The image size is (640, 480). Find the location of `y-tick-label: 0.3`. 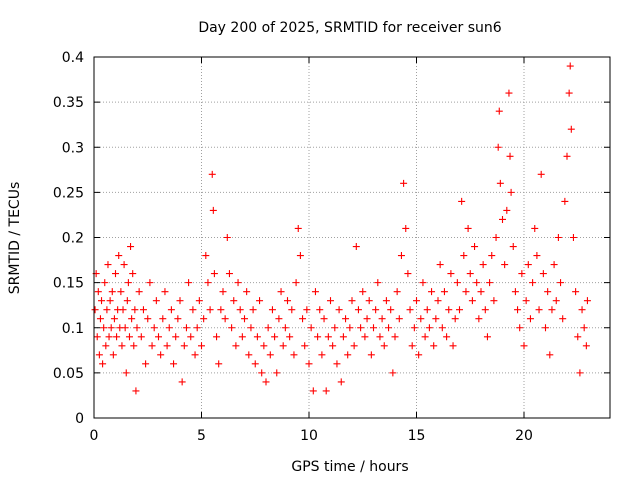

y-tick-label: 0.3 is located at coordinates (73, 148).